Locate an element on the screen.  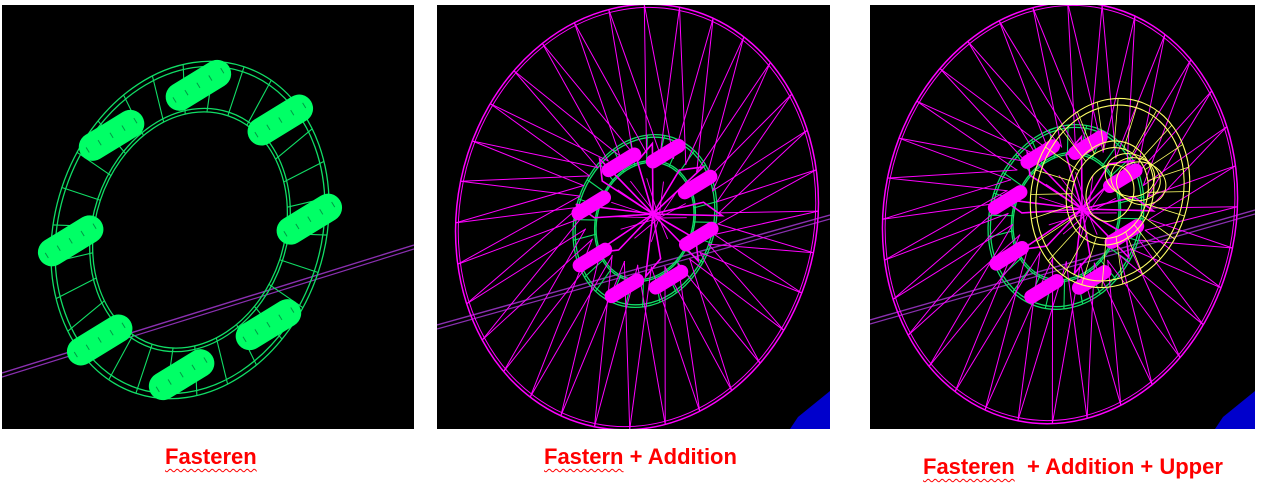
upper-structure is located at coordinates (1110, 193).